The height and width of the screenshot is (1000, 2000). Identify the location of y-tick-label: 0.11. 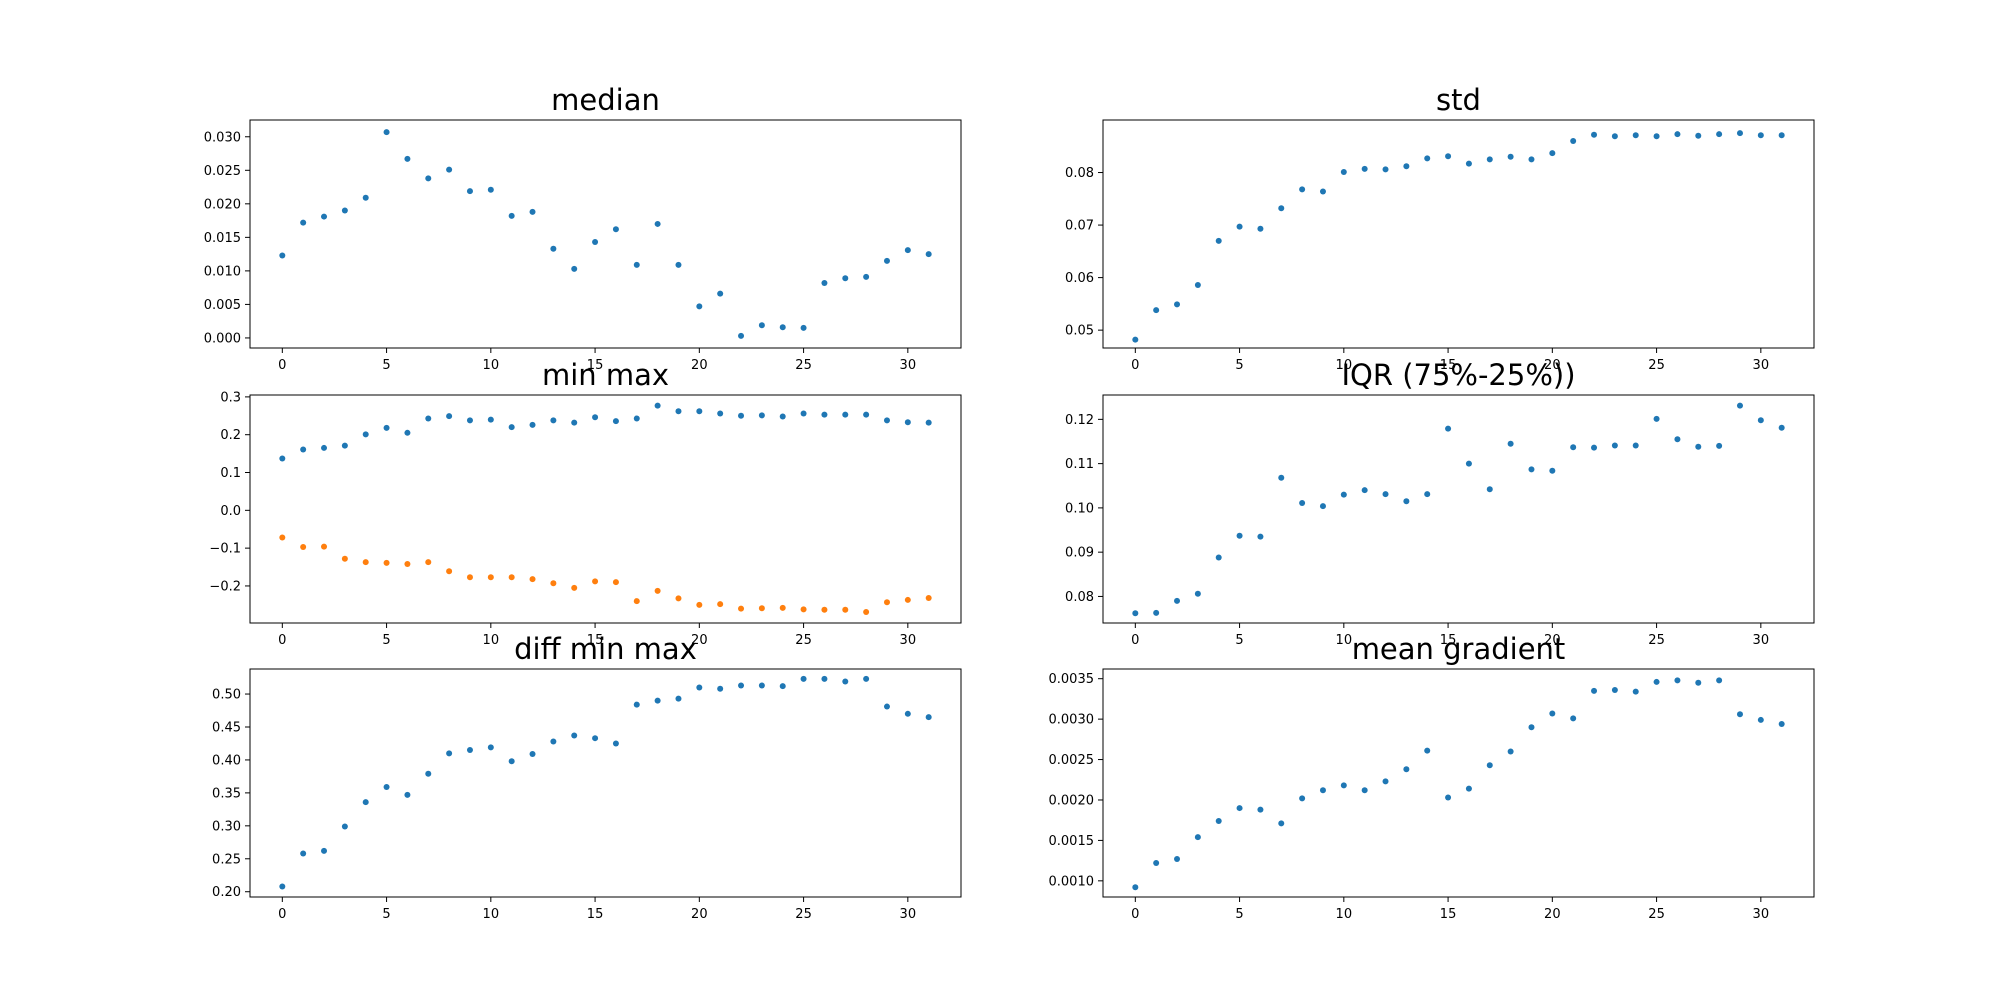
(1079, 464).